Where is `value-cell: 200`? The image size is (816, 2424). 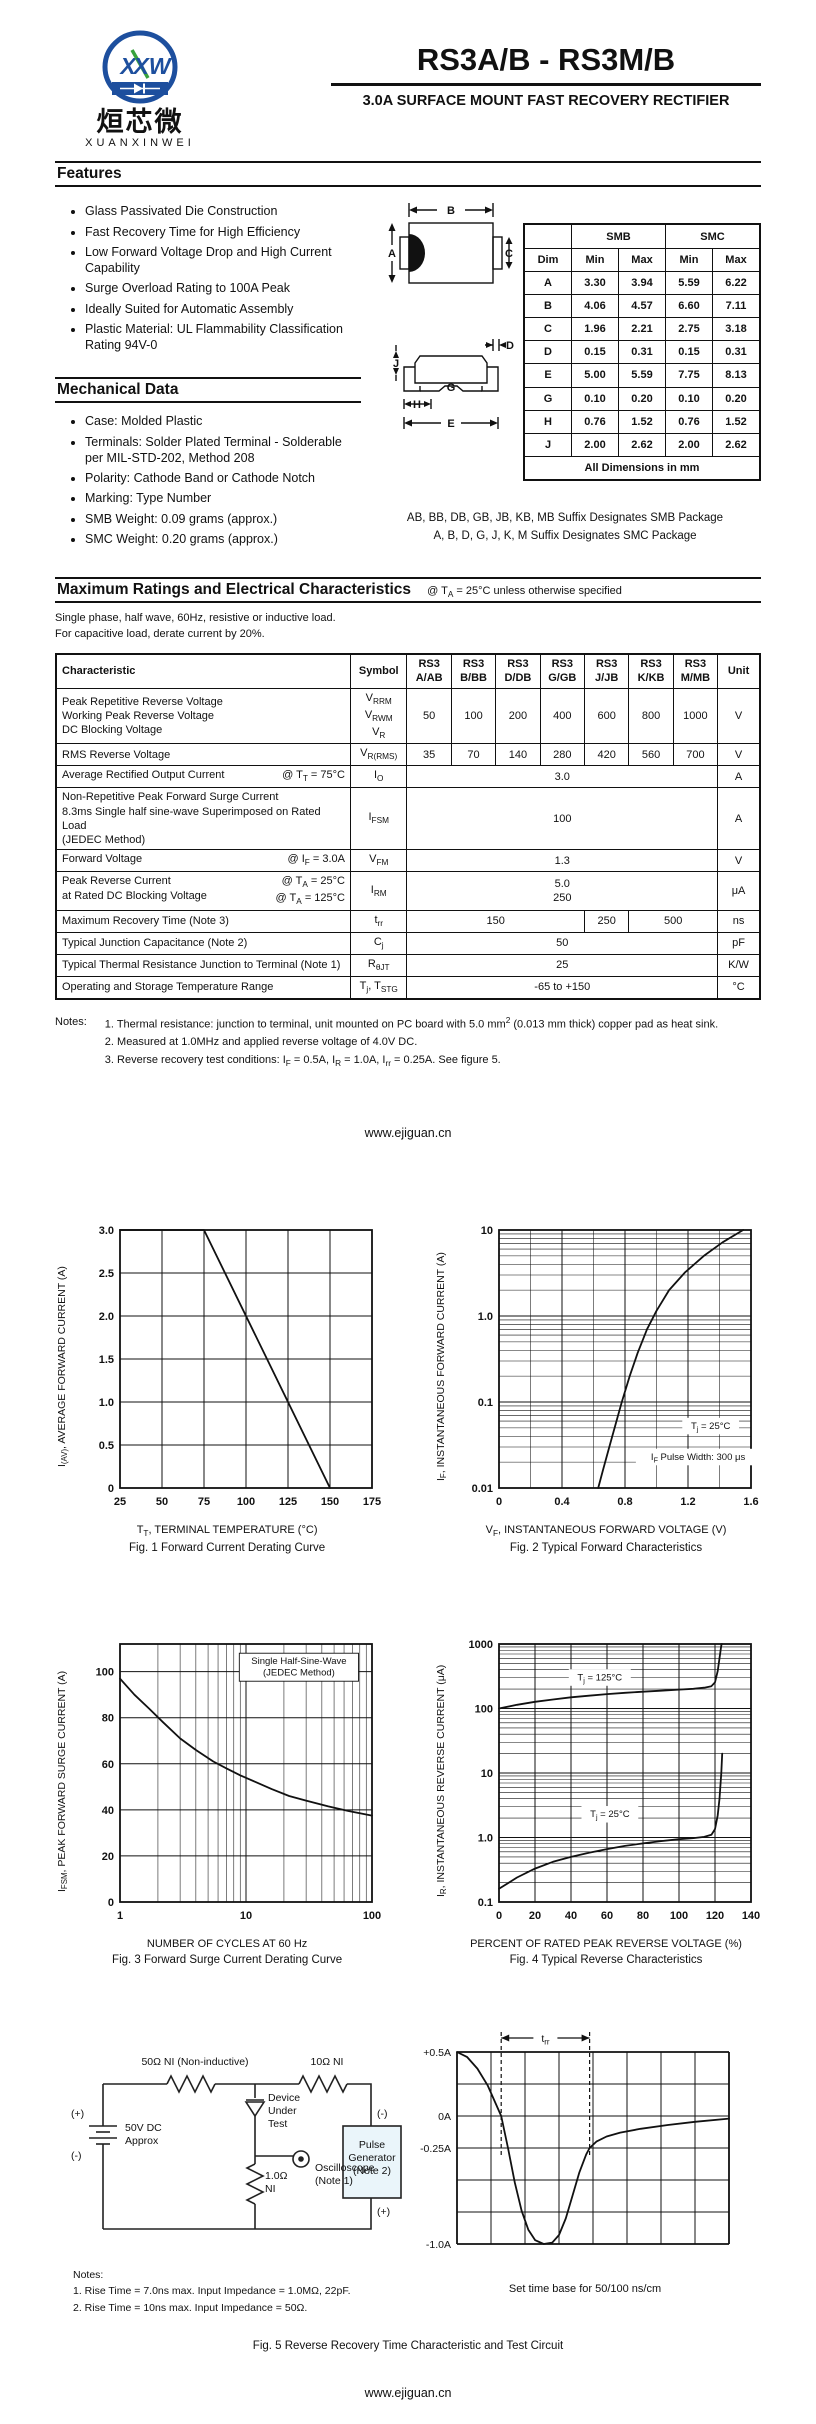
value-cell: 200 is located at coordinates (518, 716).